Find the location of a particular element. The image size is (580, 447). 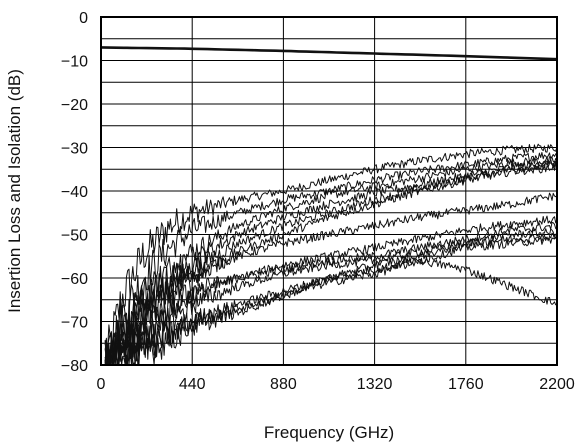

y-tick-label: −30 is located at coordinates (74, 149).